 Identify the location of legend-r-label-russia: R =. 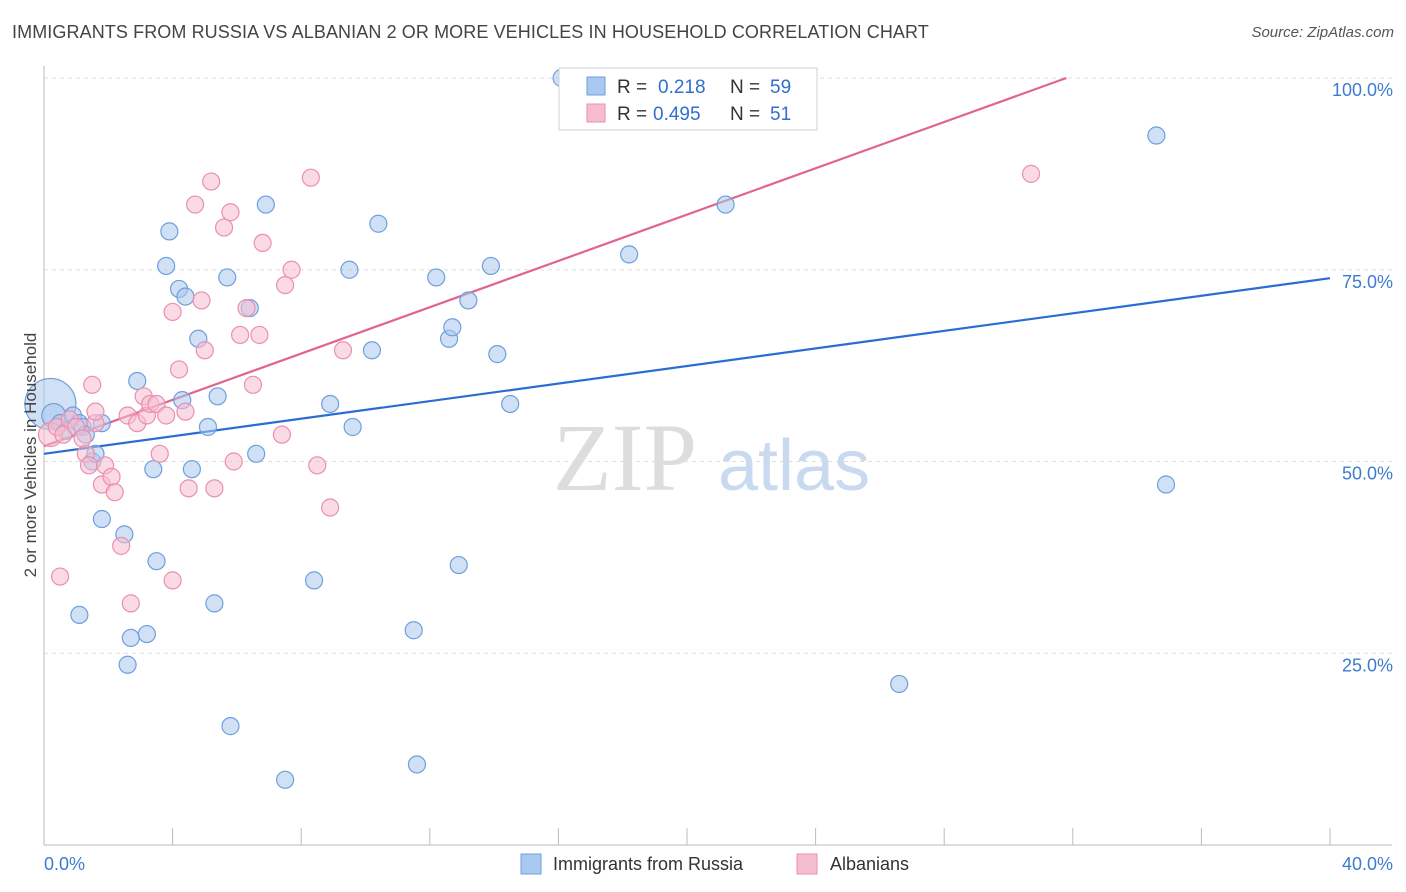
(632, 87).